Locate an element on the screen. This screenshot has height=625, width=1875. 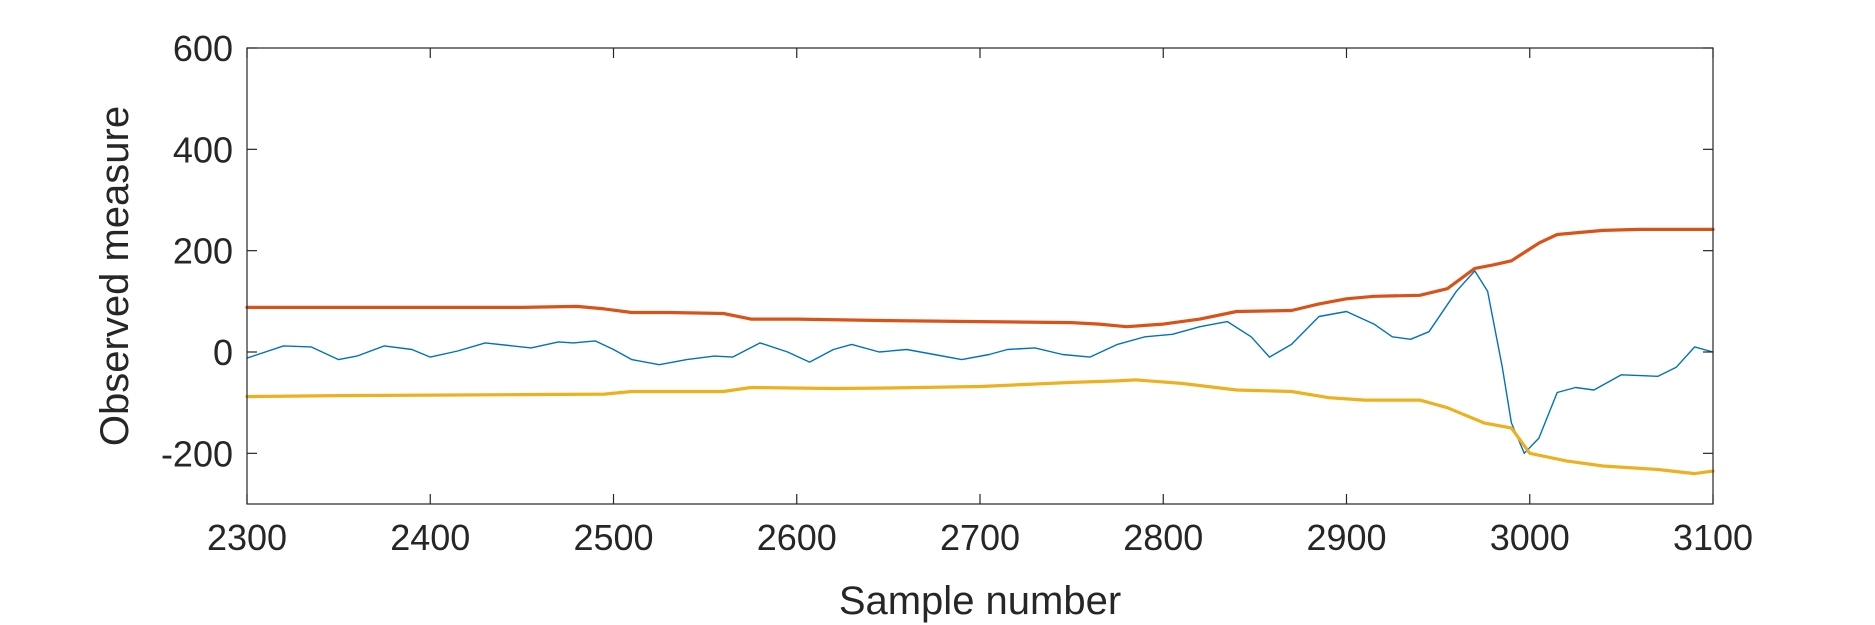
y-tick-label: 400 is located at coordinates (203, 149).